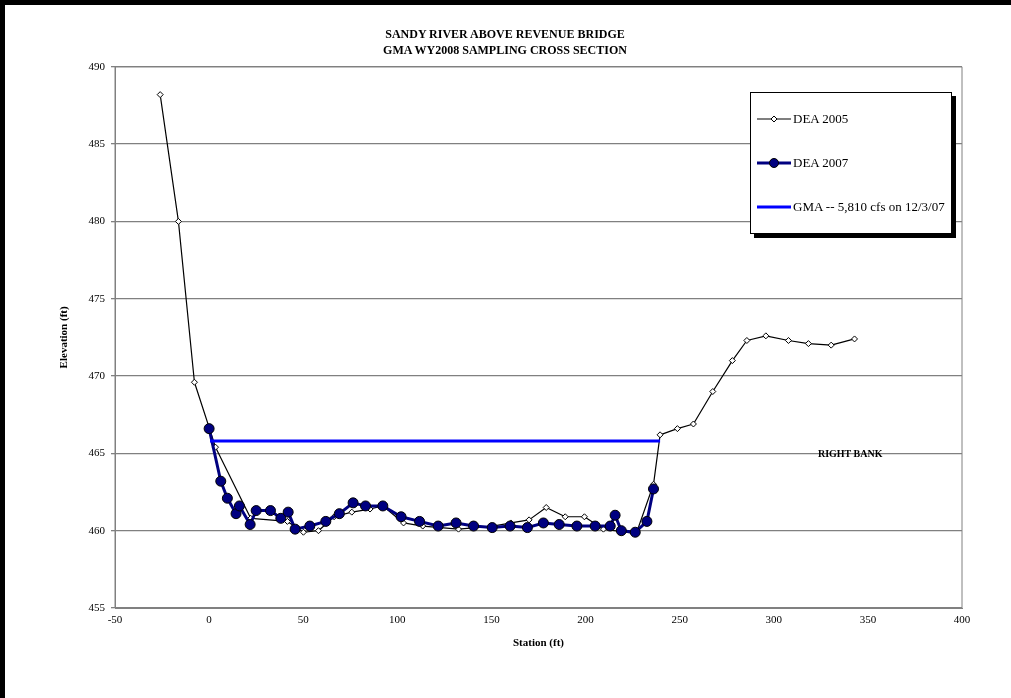 This screenshot has width=1011, height=698. I want to click on legend-label: GMA -- 5,810 cfs on 12/3/07, so click(869, 206).